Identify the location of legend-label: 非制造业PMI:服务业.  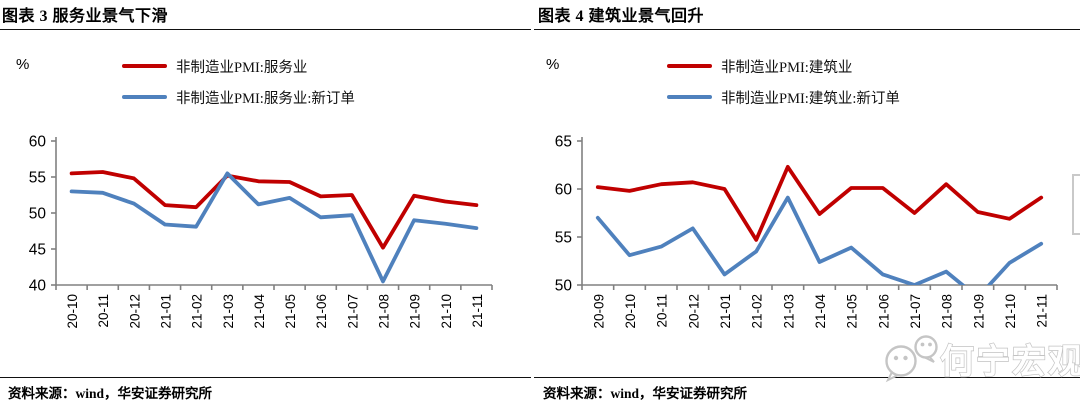
(242, 67).